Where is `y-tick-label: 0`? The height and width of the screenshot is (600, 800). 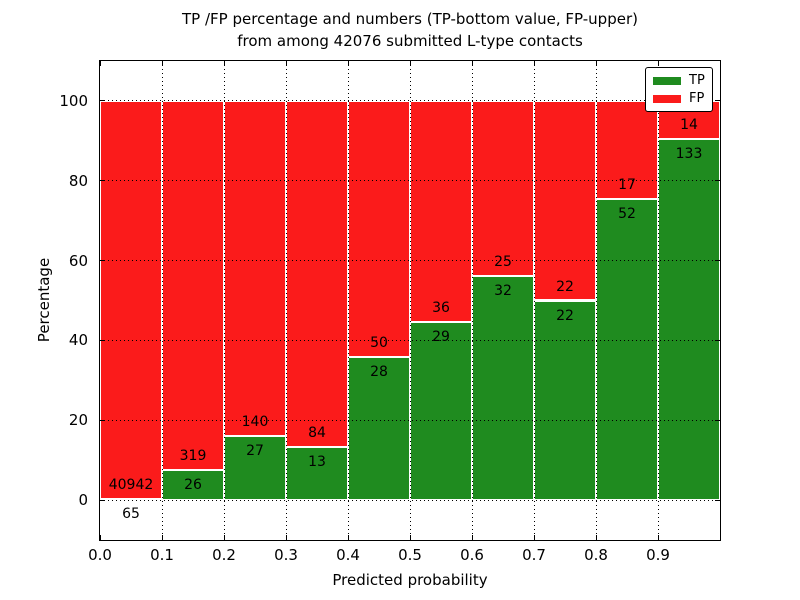 y-tick-label: 0 is located at coordinates (83, 500).